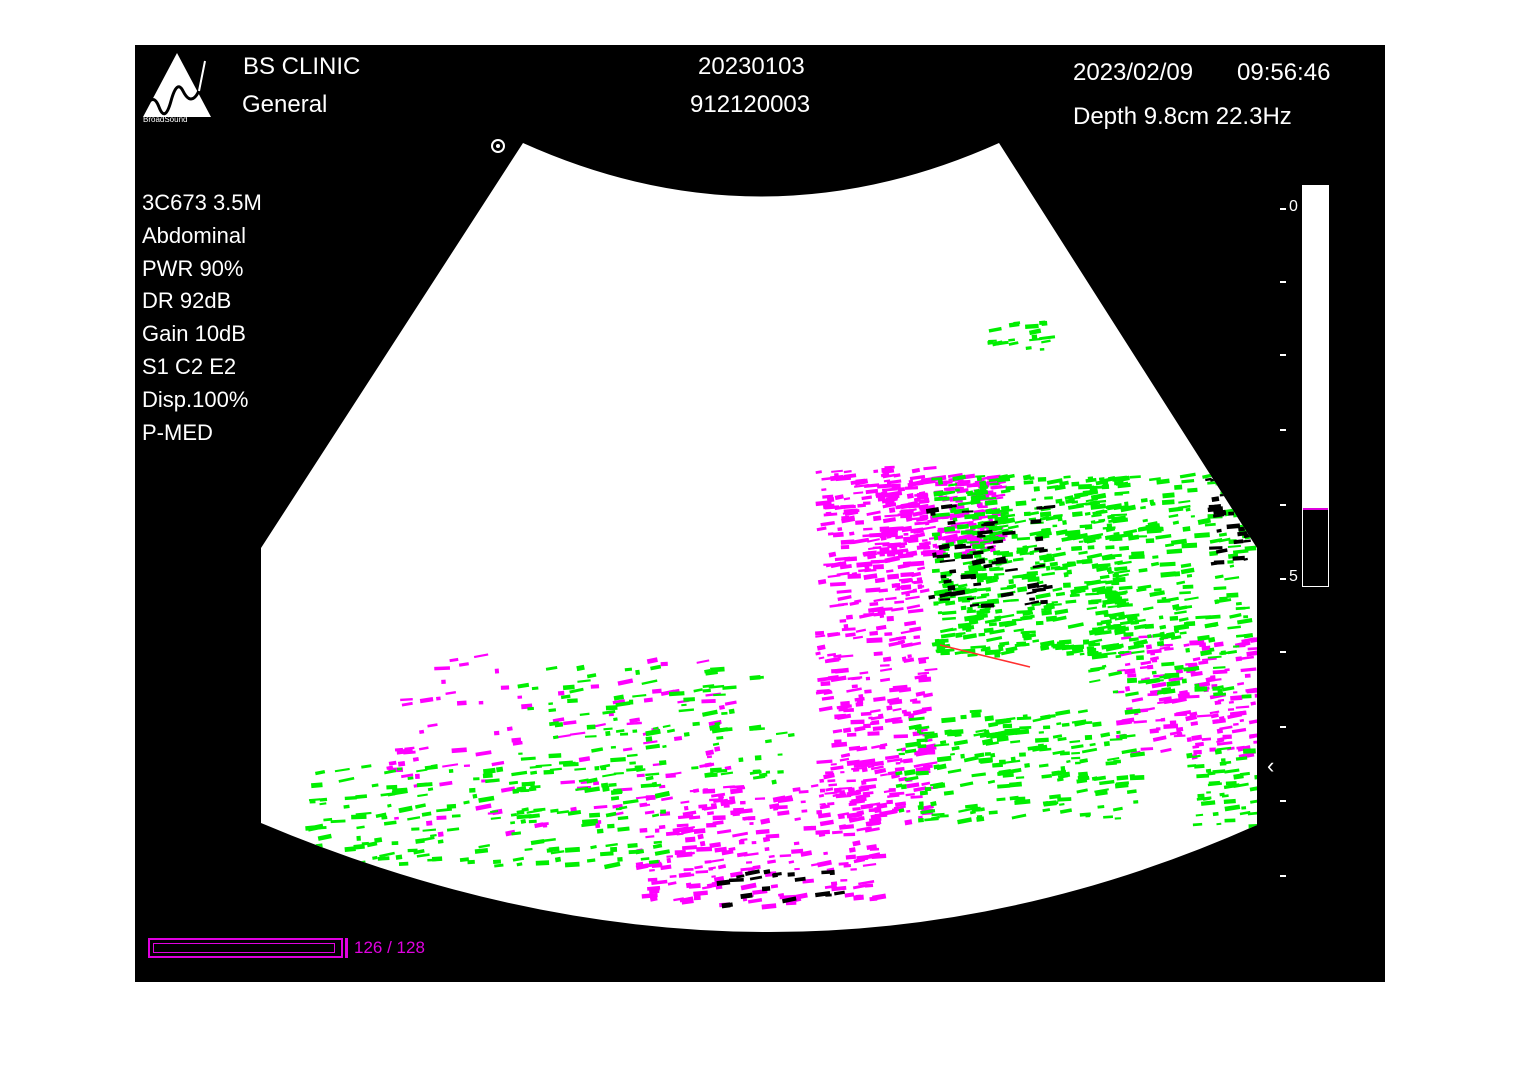 This screenshot has width=1522, height=1083. What do you see at coordinates (1283, 579) in the screenshot?
I see `depth-tick` at bounding box center [1283, 579].